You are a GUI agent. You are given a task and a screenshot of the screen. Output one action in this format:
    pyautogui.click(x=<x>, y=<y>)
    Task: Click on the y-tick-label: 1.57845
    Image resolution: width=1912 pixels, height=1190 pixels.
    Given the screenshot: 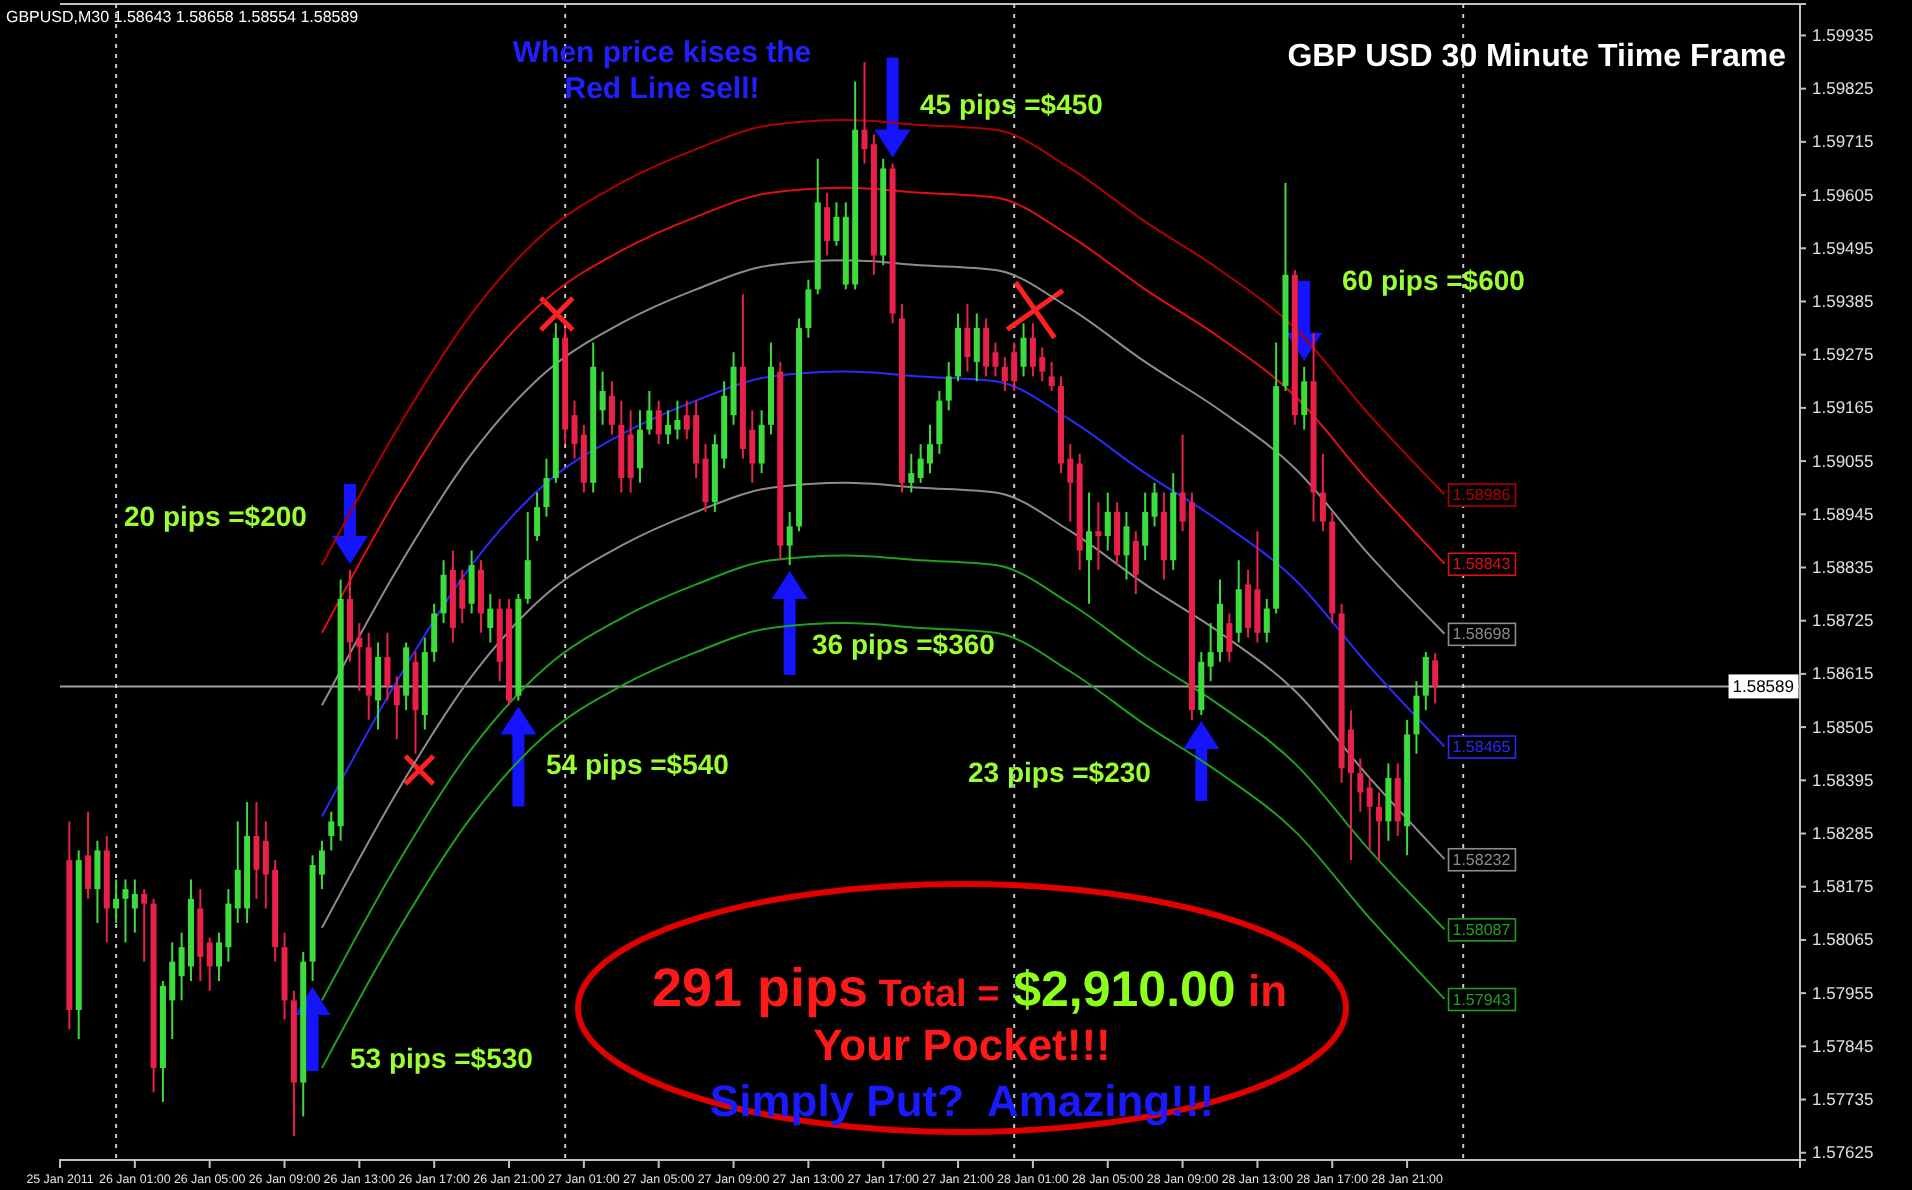 What is the action you would take?
    pyautogui.click(x=1843, y=1045)
    